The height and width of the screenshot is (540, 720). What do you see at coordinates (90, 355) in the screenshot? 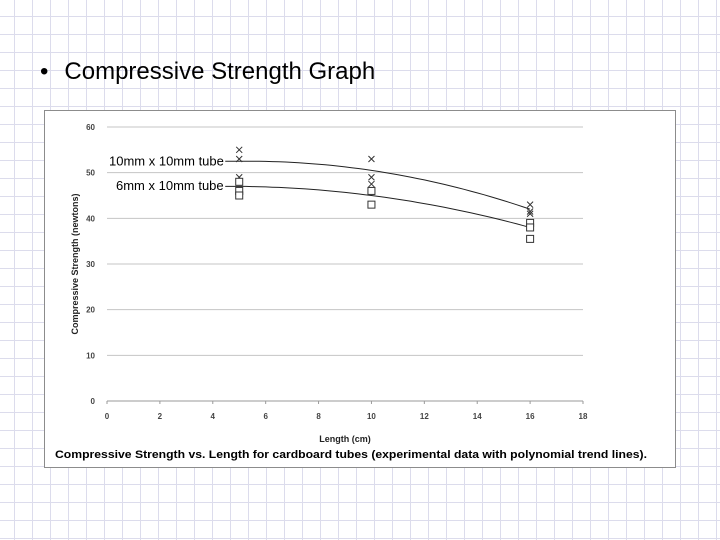
I see `y-tick-label-10: 10` at bounding box center [90, 355].